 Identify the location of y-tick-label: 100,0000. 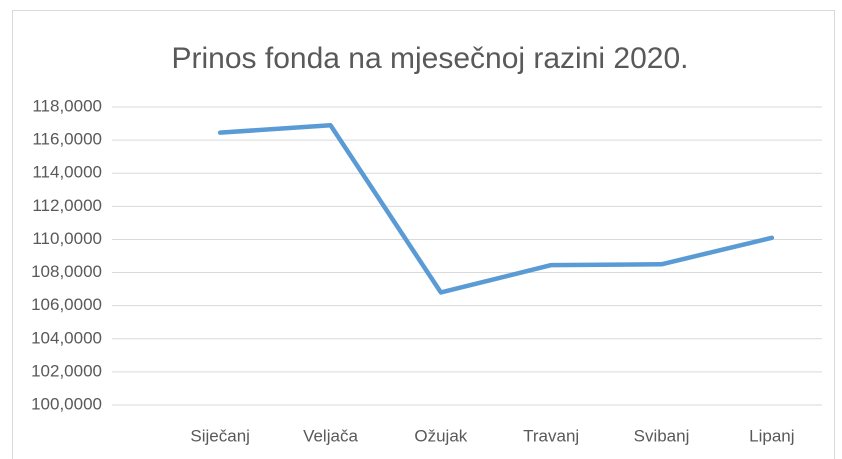
(66, 403).